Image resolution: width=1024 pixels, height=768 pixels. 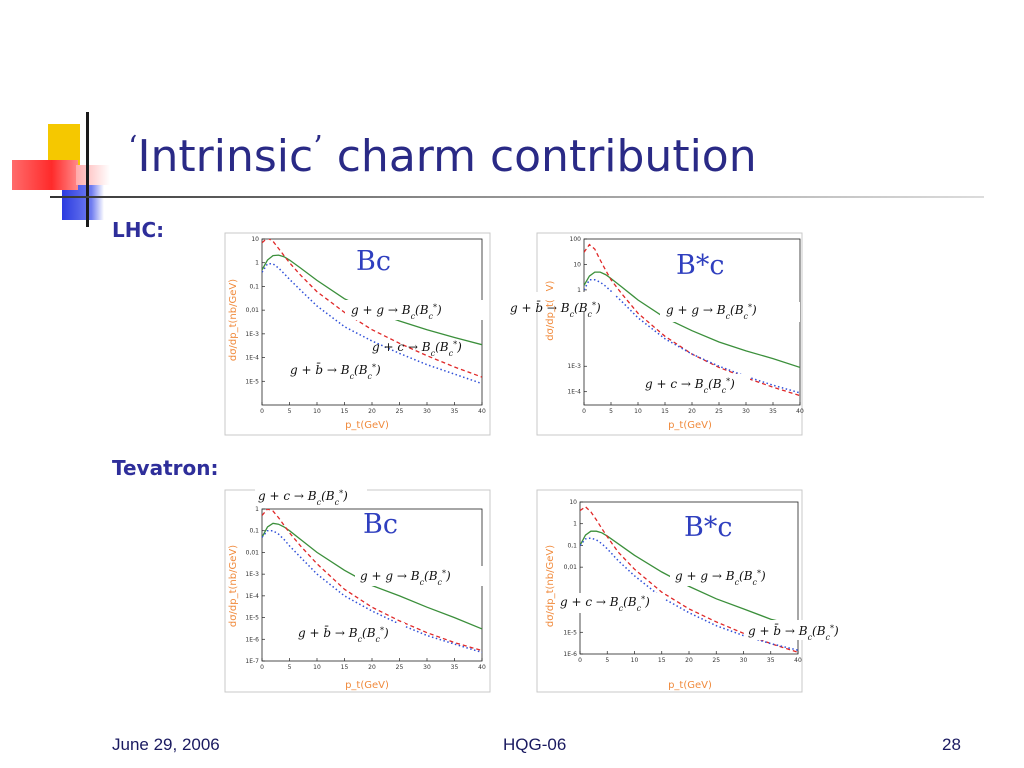 What do you see at coordinates (253, 310) in the screenshot?
I see `y-tick-label: 0,01` at bounding box center [253, 310].